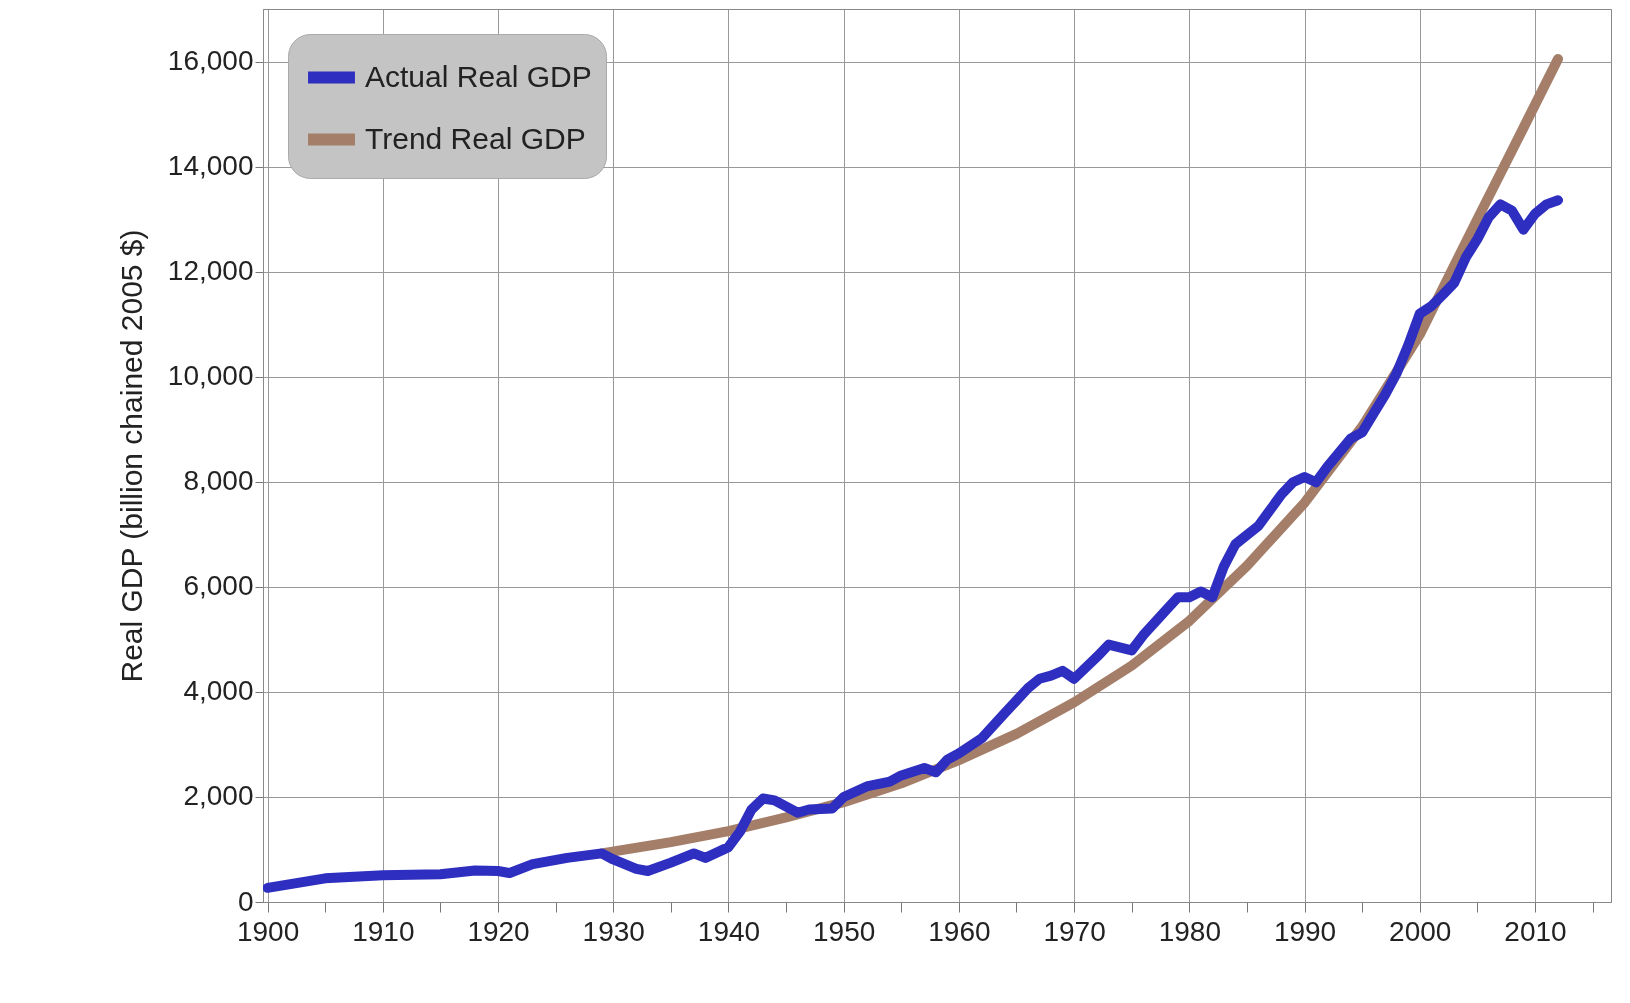 The width and height of the screenshot is (1630, 1003). I want to click on x-tick-label: 1910, so click(383, 931).